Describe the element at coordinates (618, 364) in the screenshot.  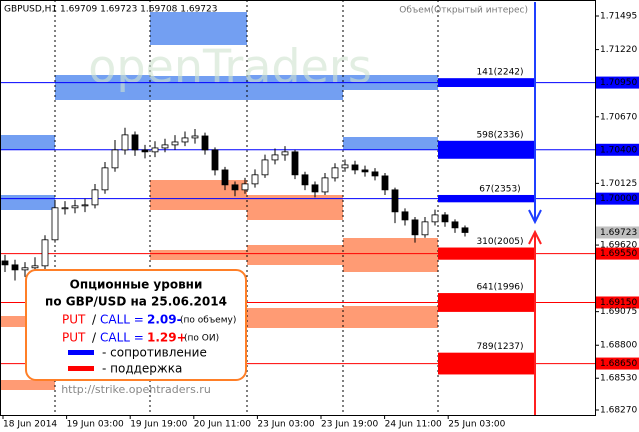
I see `y-tick-label: 1.68650` at that location.